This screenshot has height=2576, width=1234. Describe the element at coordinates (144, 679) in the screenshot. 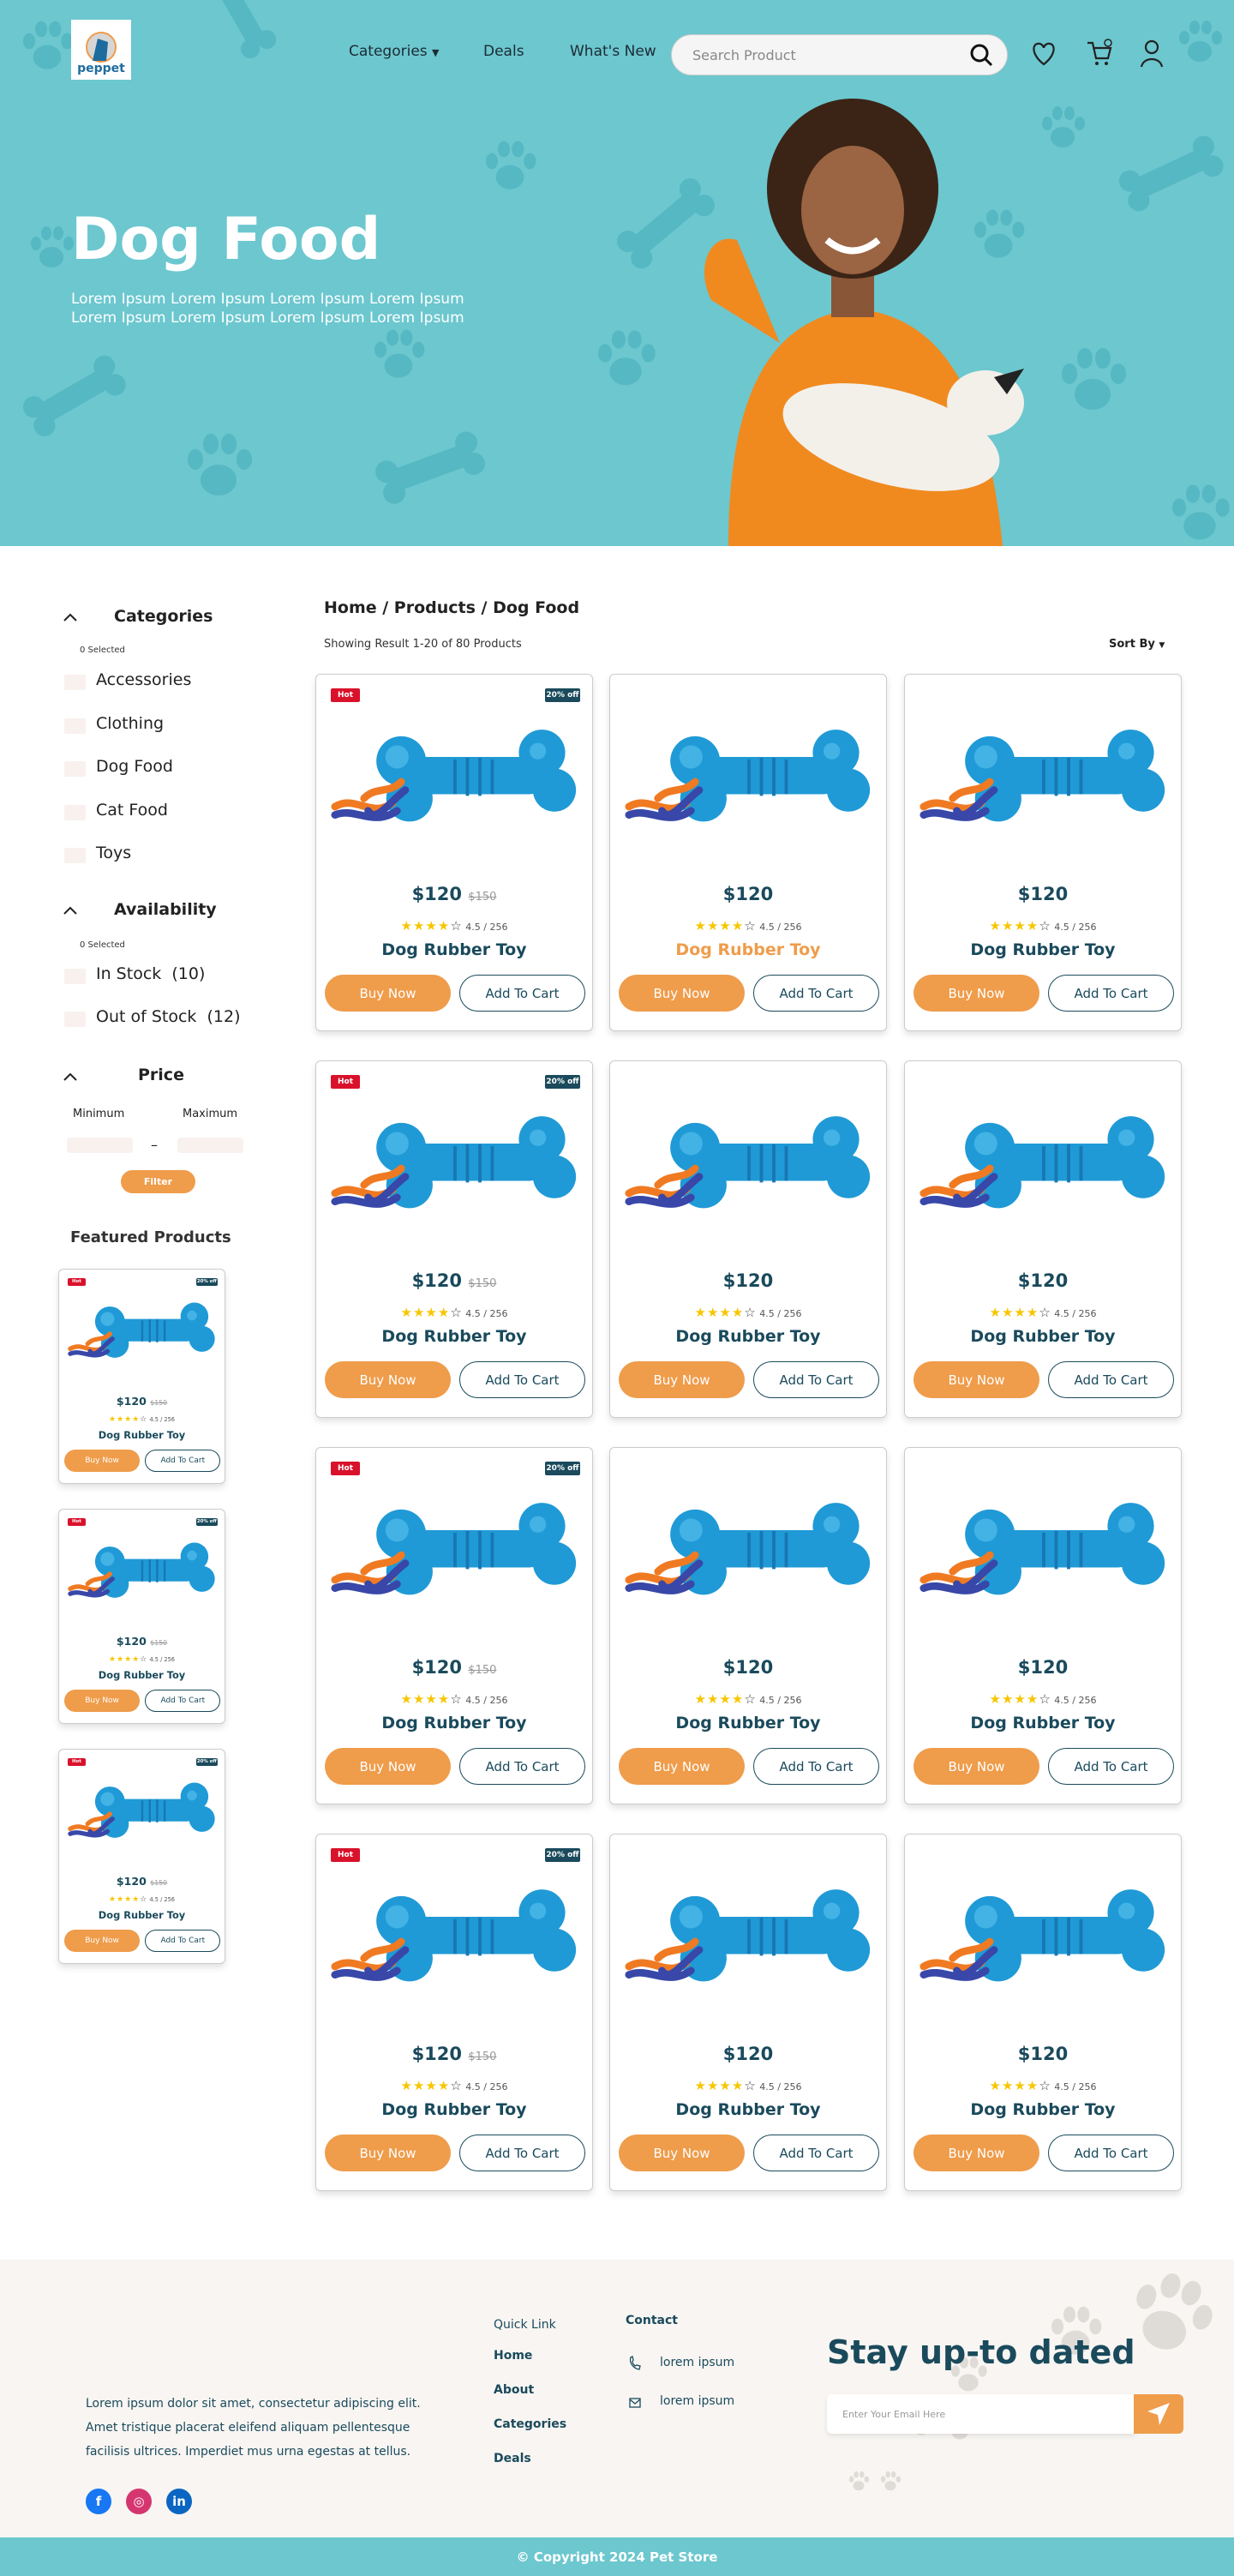

I see `category-label: Accessories` at that location.